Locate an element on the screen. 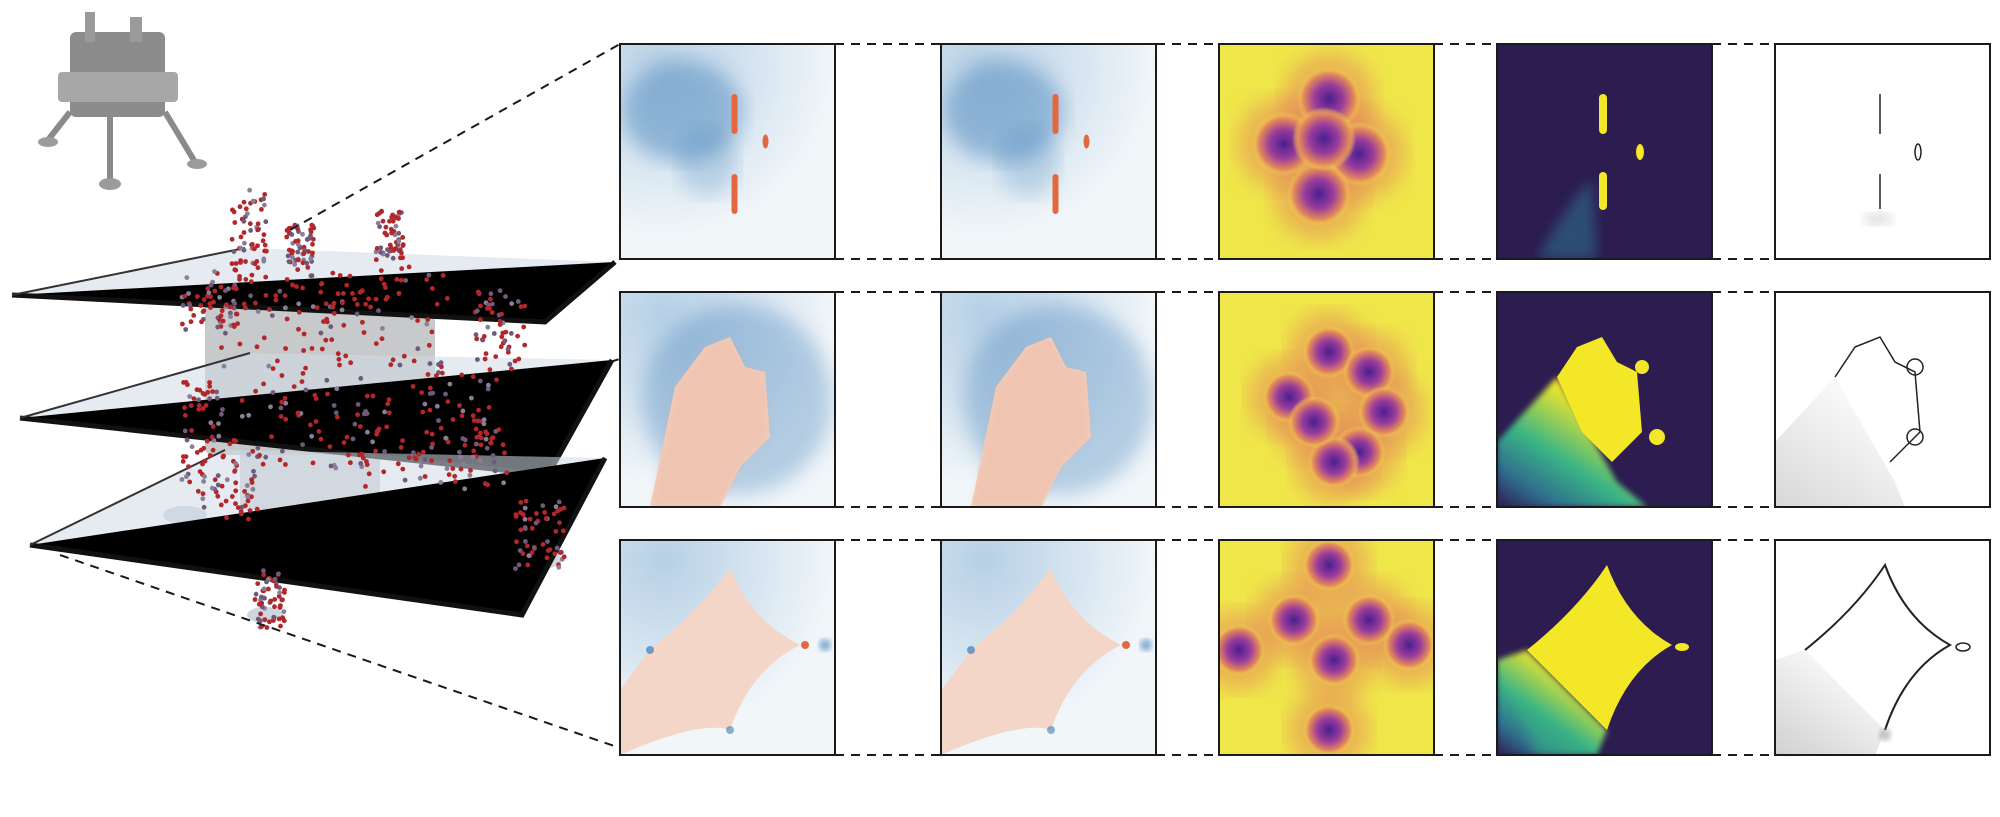 The height and width of the screenshot is (817, 2000). heatmap-row-middle-col3 is located at coordinates (1326, 399).